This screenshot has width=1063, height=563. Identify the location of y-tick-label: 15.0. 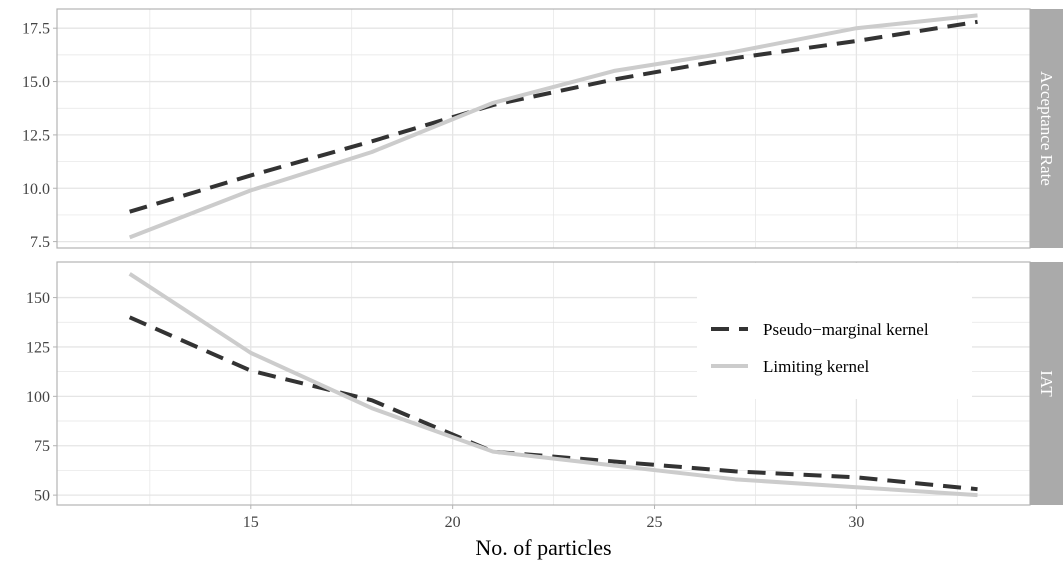
(36, 82).